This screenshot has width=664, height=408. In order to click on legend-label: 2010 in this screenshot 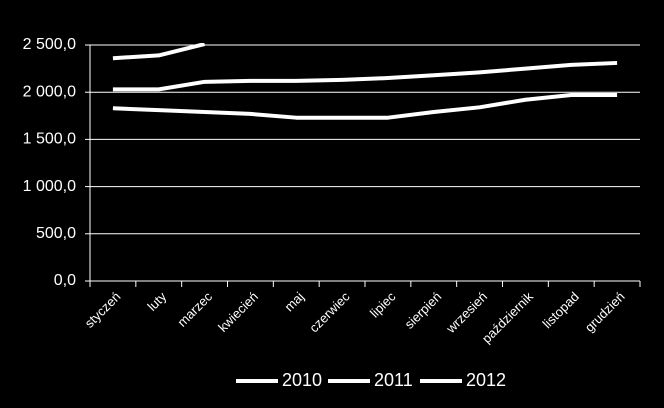, I will do `click(302, 380)`.